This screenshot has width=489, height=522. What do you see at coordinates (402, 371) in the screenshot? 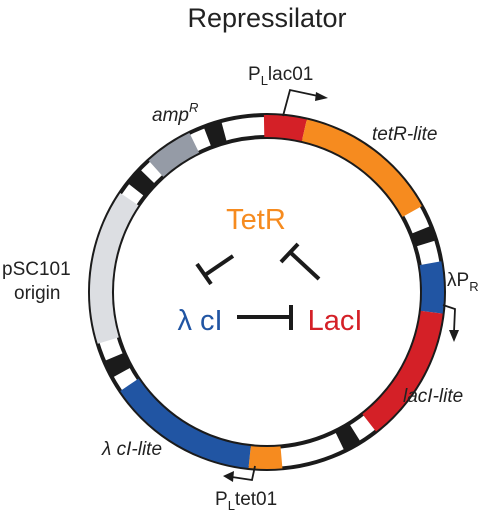
I see `gene-laci-segment` at bounding box center [402, 371].